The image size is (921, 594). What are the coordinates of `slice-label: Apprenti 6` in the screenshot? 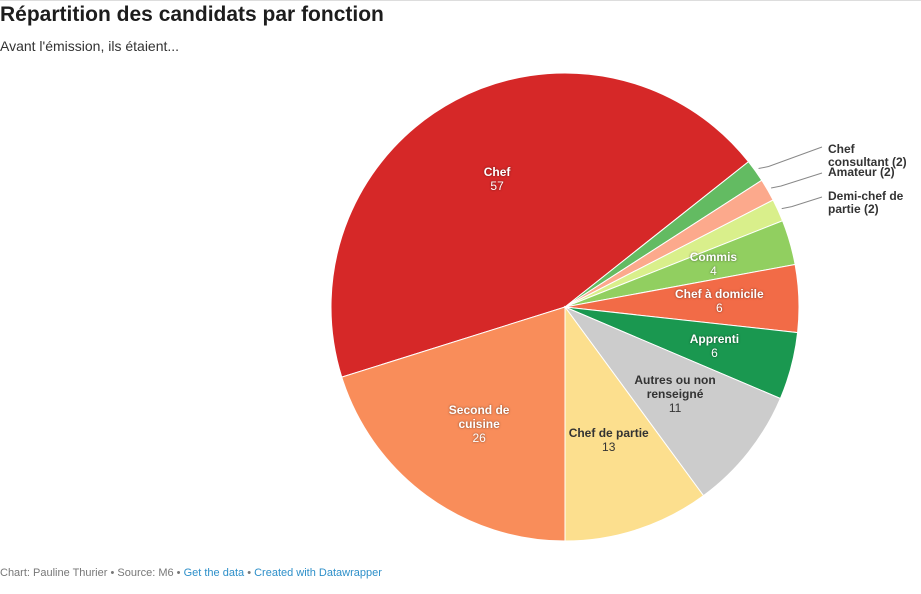 It's located at (714, 346).